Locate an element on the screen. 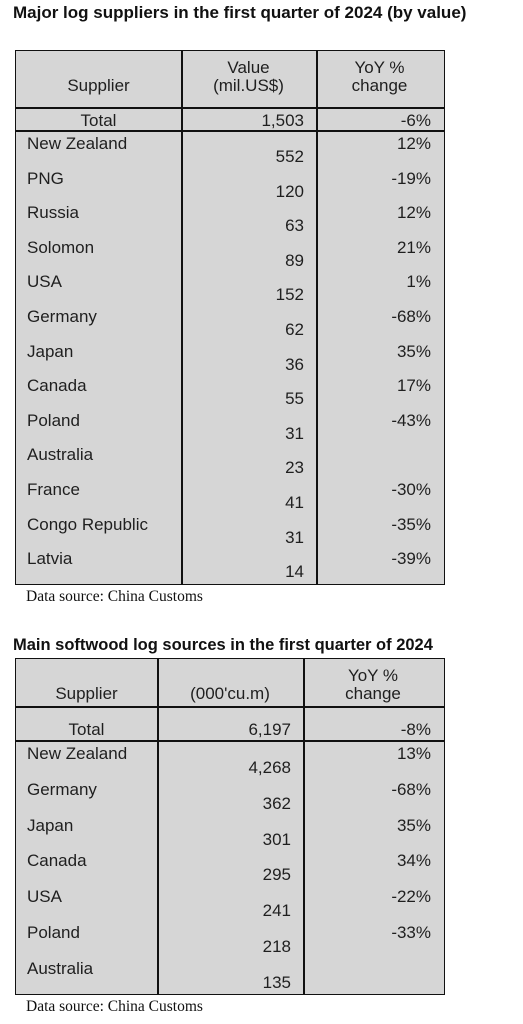 This screenshot has width=523, height=1024. table-row-yoy-change: 21% is located at coordinates (413, 247).